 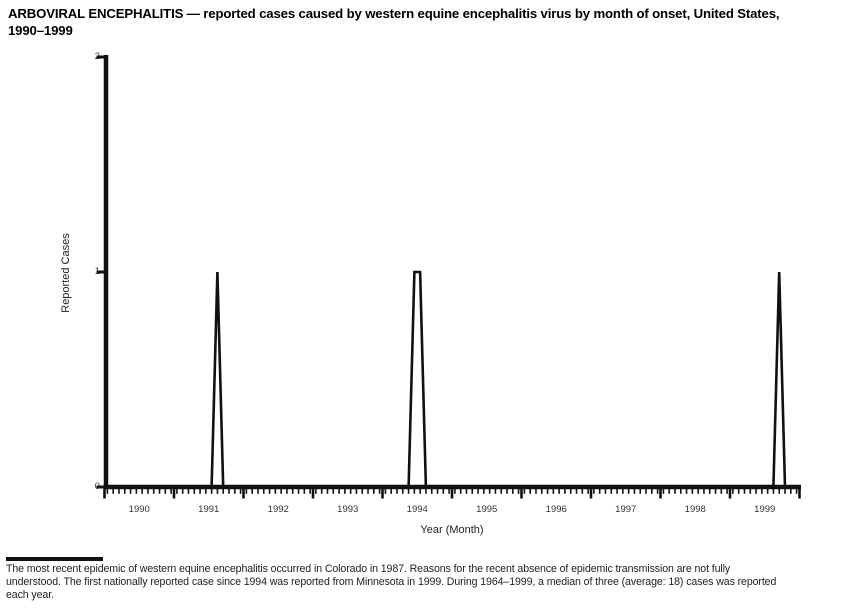 What do you see at coordinates (54, 559) in the screenshot?
I see `footnote-rule` at bounding box center [54, 559].